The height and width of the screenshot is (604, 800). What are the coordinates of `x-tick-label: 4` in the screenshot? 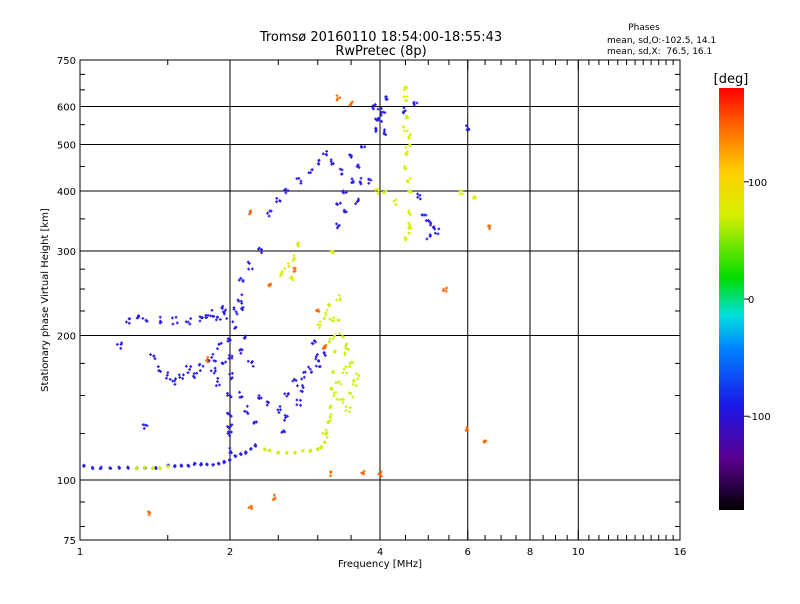 It's located at (380, 552).